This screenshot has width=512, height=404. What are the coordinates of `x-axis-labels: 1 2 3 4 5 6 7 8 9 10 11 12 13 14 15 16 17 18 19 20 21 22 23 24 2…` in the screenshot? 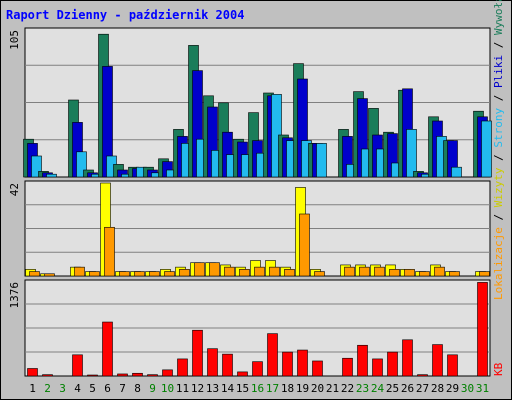 It's located at (259, 388).